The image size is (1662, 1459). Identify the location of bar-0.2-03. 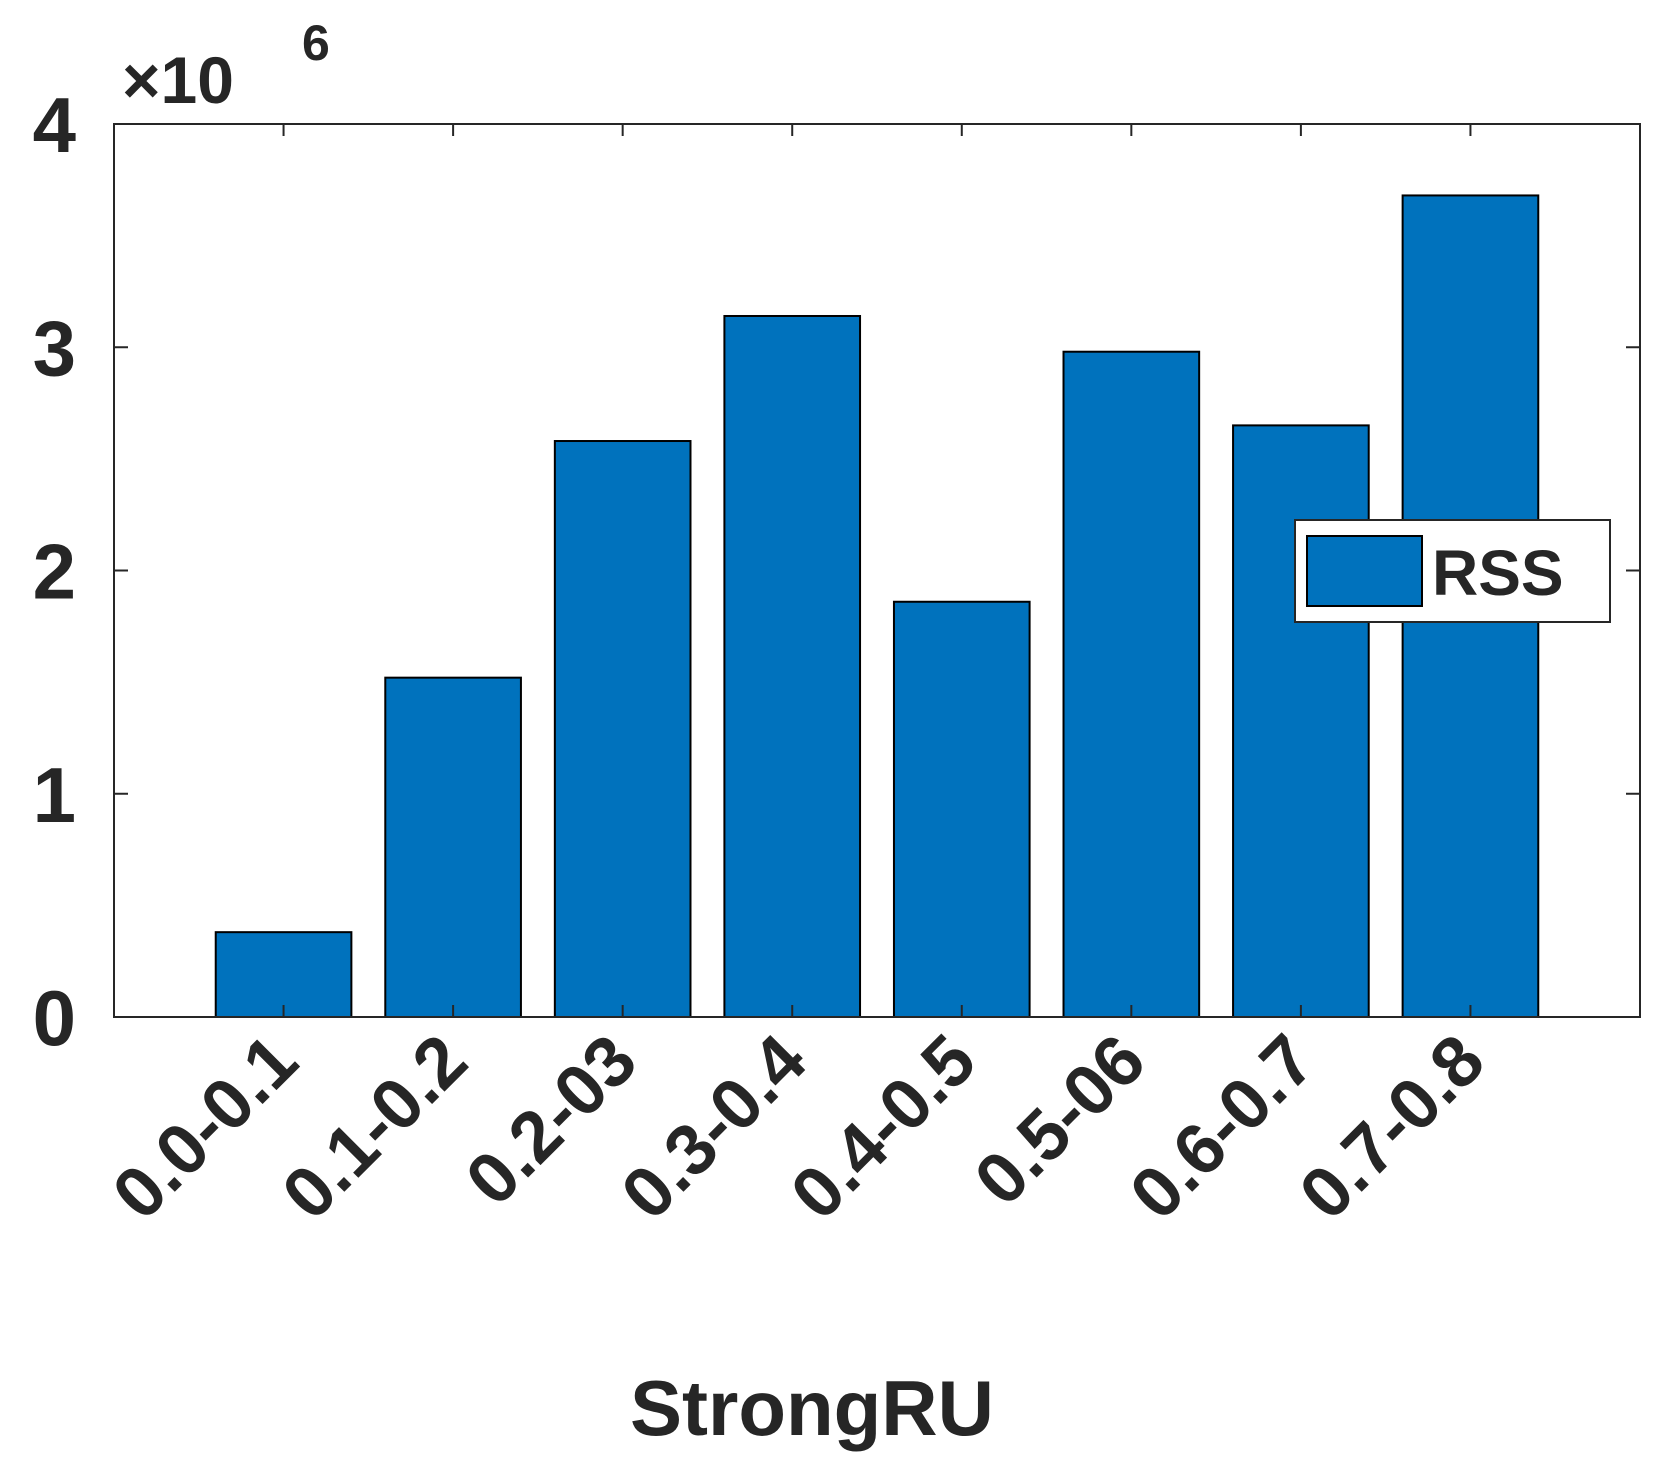
(622, 729).